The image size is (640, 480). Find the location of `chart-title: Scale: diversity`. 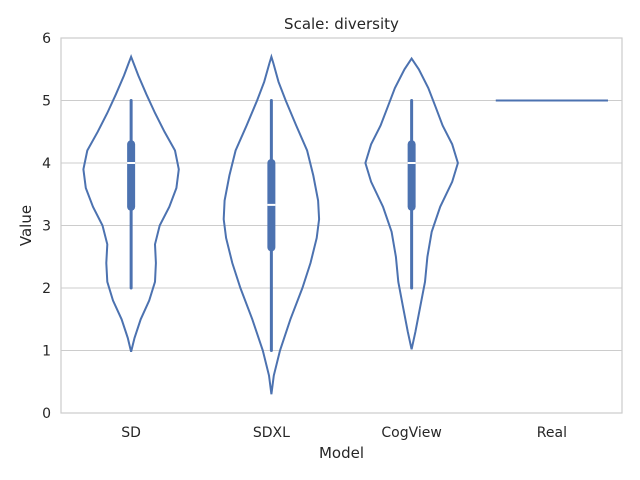

chart-title: Scale: diversity is located at coordinates (341, 24).